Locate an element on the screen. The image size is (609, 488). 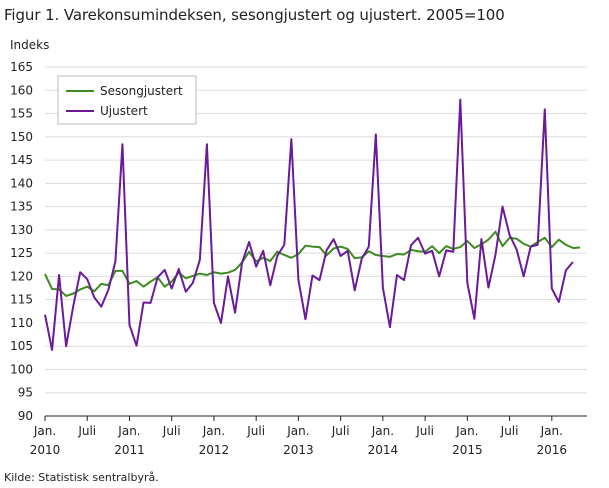
y-tick-label: 145 is located at coordinates (21, 160).